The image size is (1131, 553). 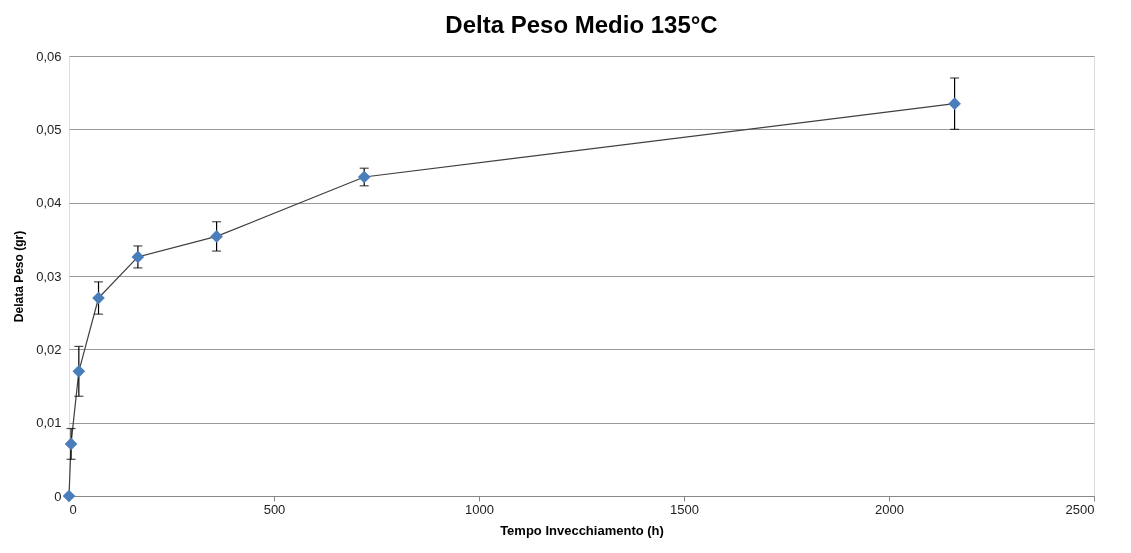 I want to click on x-tick-label: 1500, so click(x=684, y=509).